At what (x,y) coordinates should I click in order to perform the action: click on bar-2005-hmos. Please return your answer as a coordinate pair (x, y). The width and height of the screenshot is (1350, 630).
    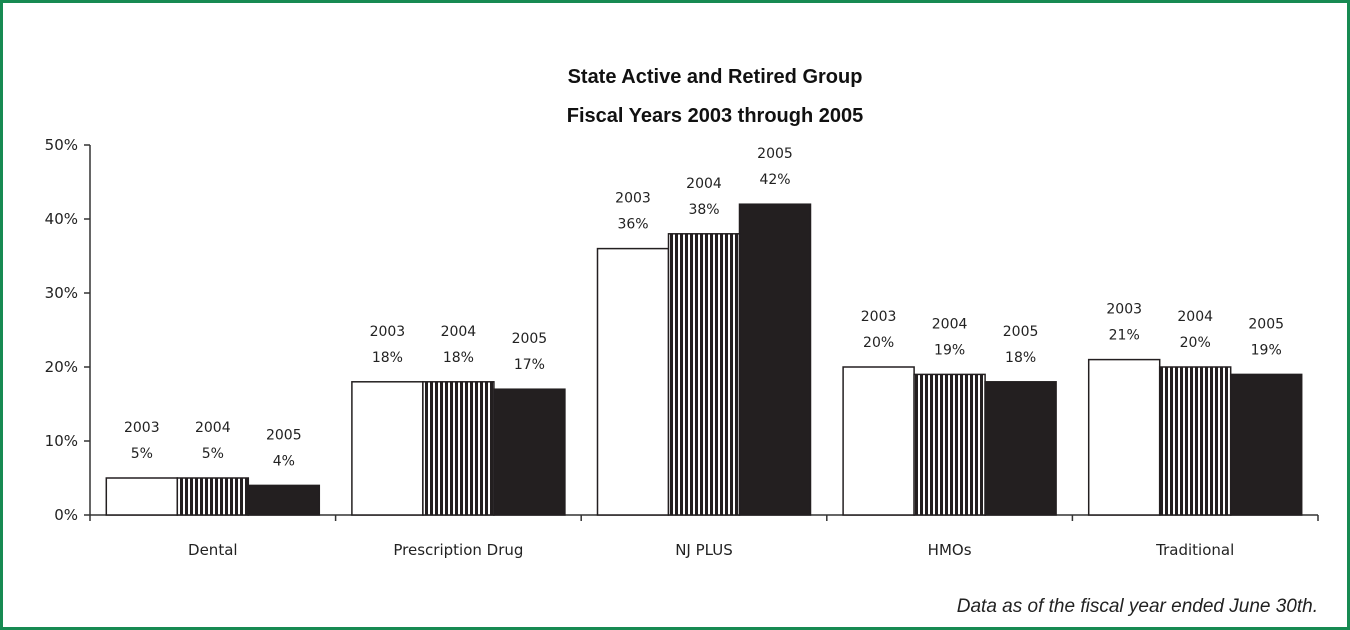
    Looking at the image, I should click on (1020, 448).